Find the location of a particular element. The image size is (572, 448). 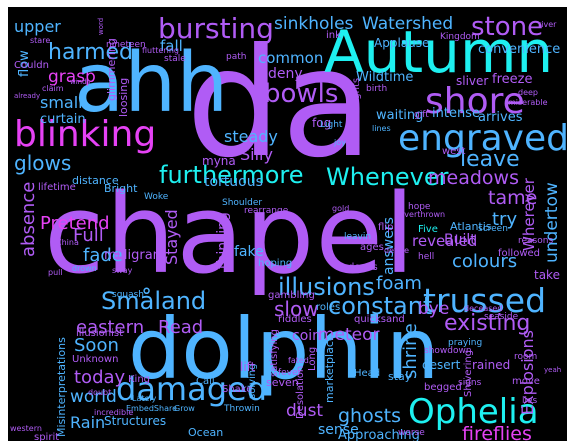

word: ages is located at coordinates (372, 247).